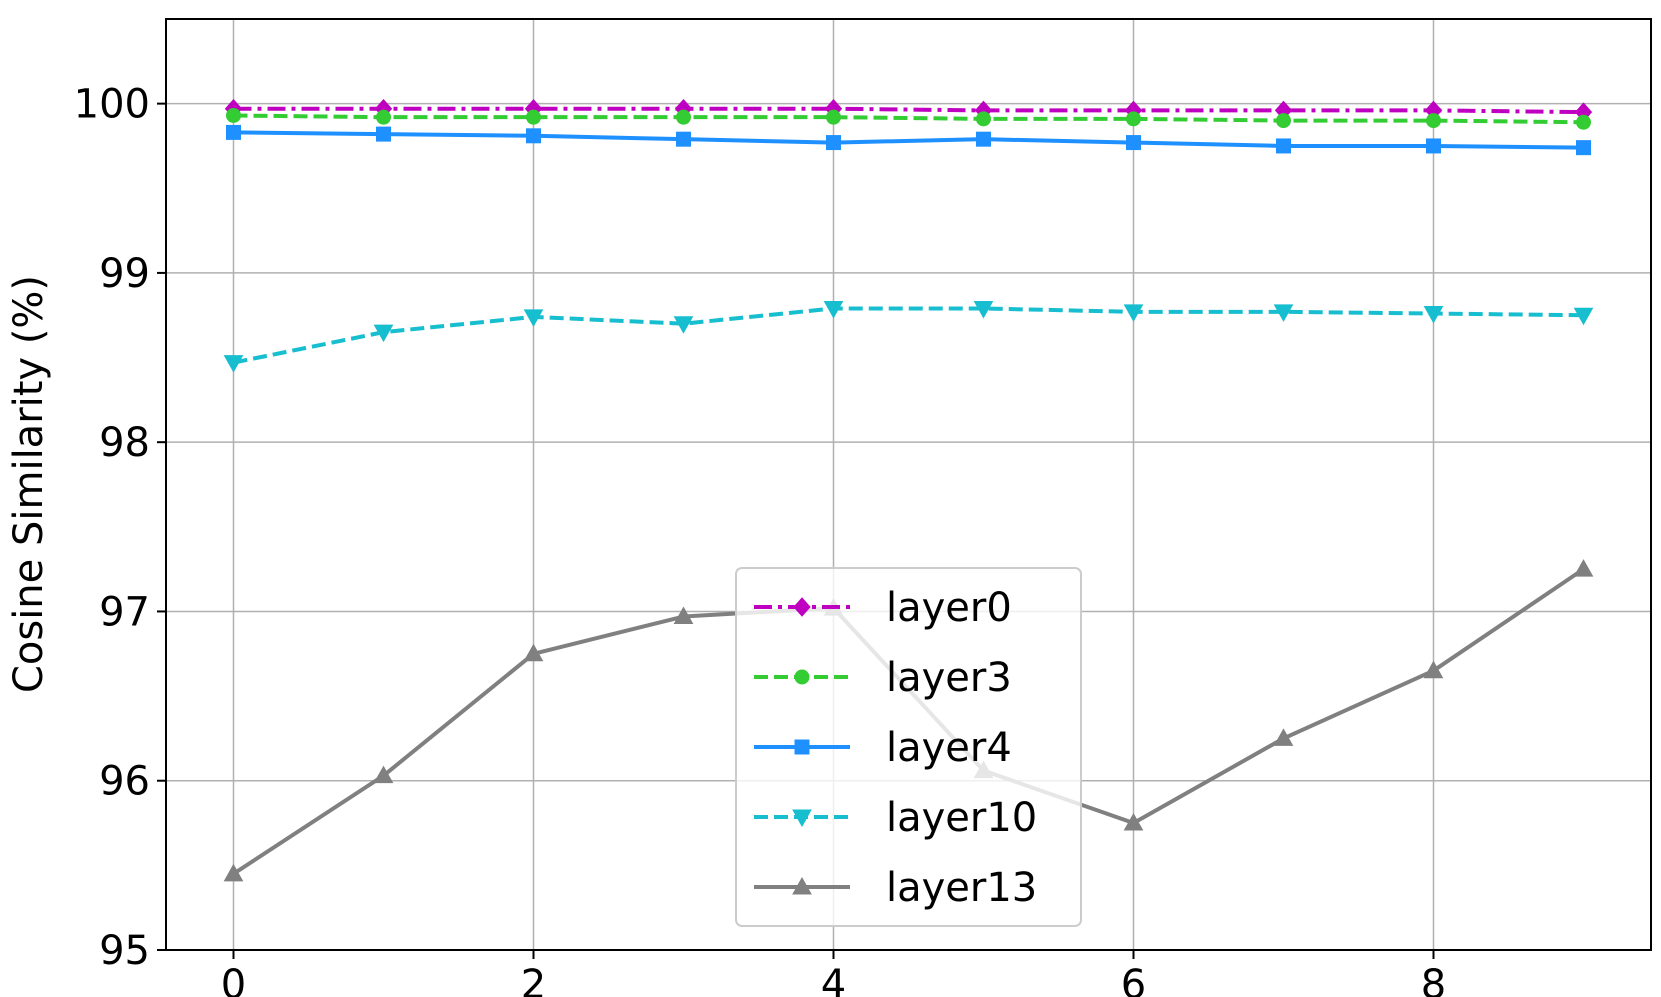 This screenshot has height=997, width=1661. I want to click on legend-label: layer0, so click(949, 608).